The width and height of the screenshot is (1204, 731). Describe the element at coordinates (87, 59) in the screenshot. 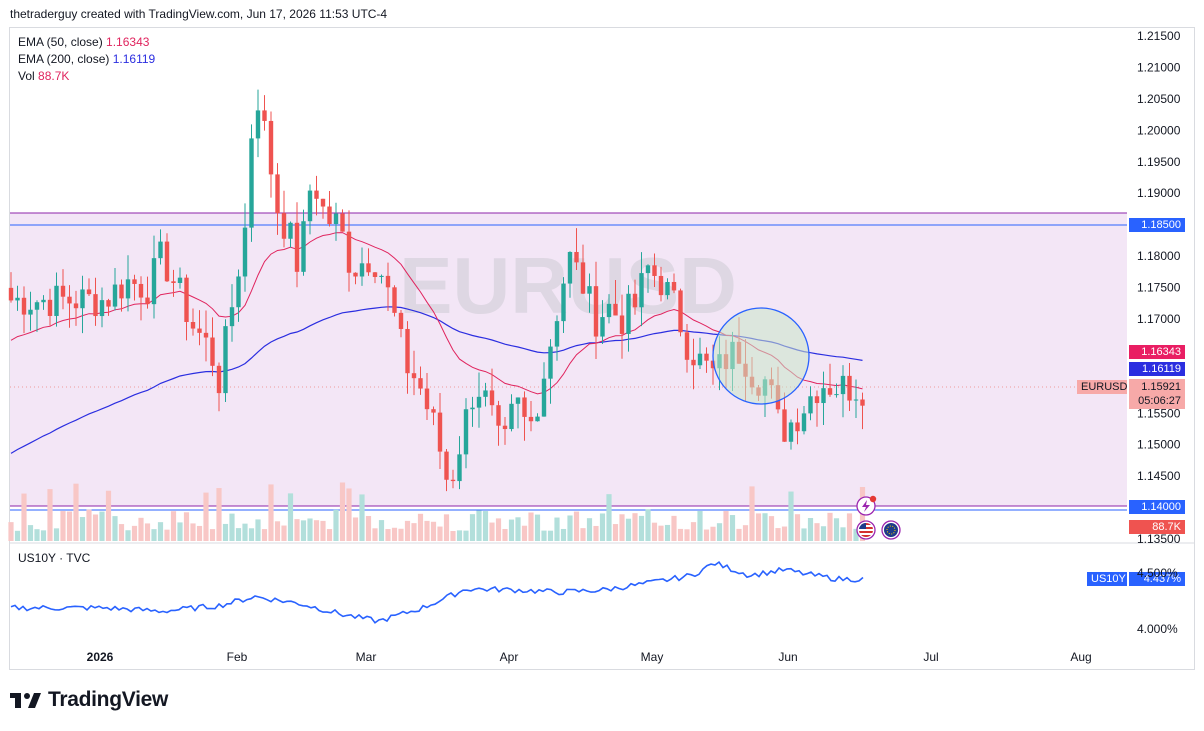

I see `legend-ema200: EMA (200, close) 1.16119` at that location.